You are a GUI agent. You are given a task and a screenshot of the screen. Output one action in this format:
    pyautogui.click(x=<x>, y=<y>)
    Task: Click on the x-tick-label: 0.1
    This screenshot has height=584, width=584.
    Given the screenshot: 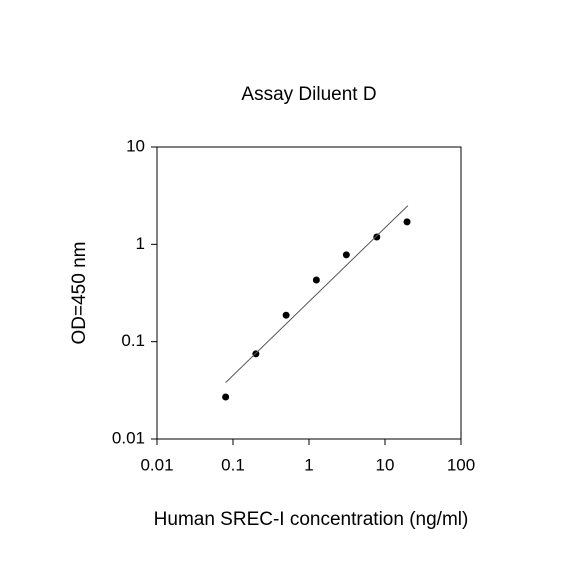 What is the action you would take?
    pyautogui.click(x=233, y=464)
    